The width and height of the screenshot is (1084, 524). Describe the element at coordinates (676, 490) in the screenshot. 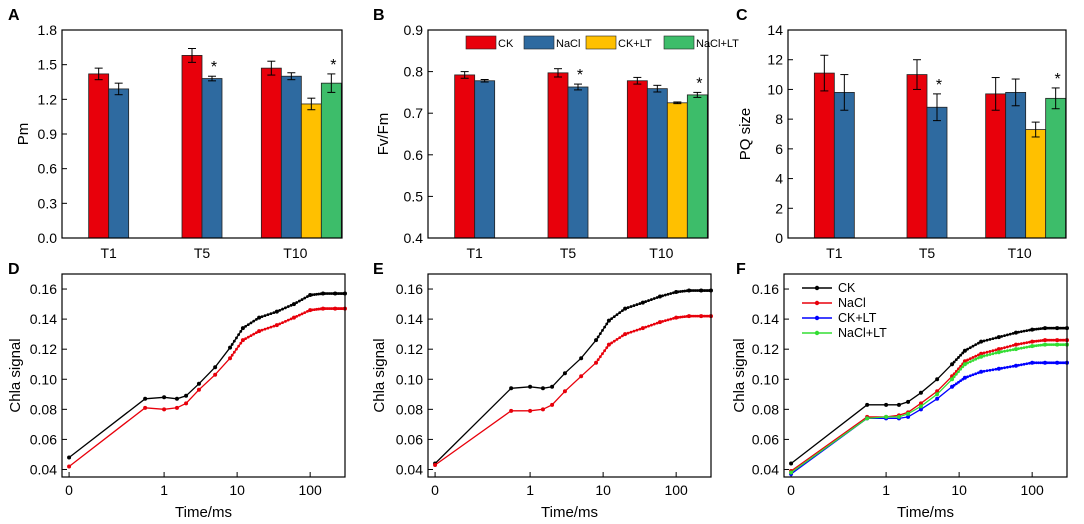

I see `x-tick-label: 100` at that location.